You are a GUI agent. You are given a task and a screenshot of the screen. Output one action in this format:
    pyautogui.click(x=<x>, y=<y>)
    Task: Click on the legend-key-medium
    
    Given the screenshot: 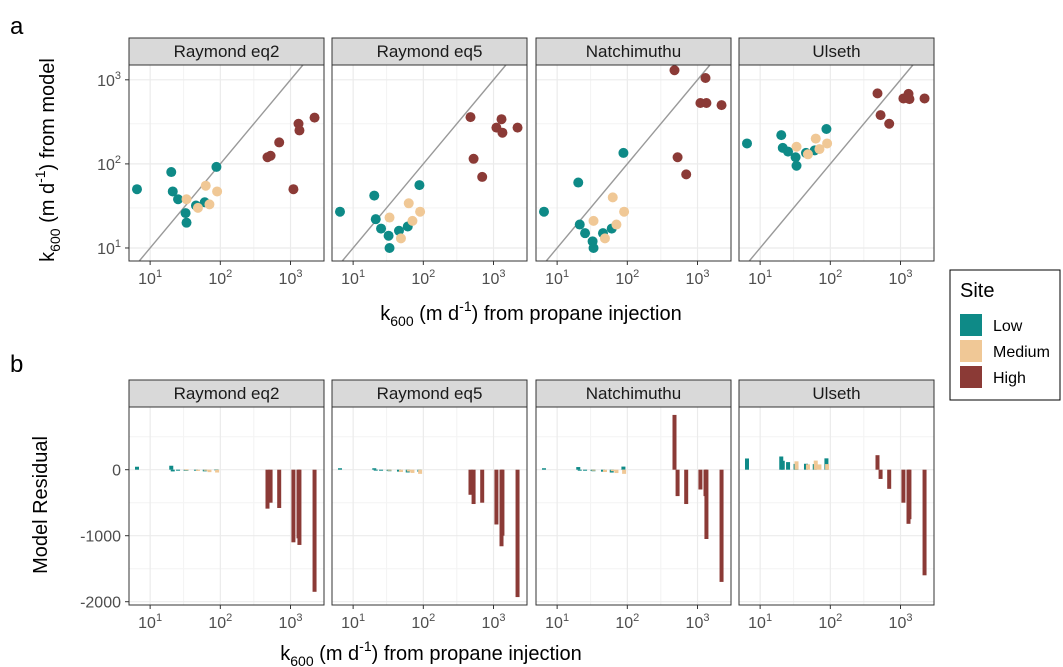 What is the action you would take?
    pyautogui.click(x=971, y=351)
    